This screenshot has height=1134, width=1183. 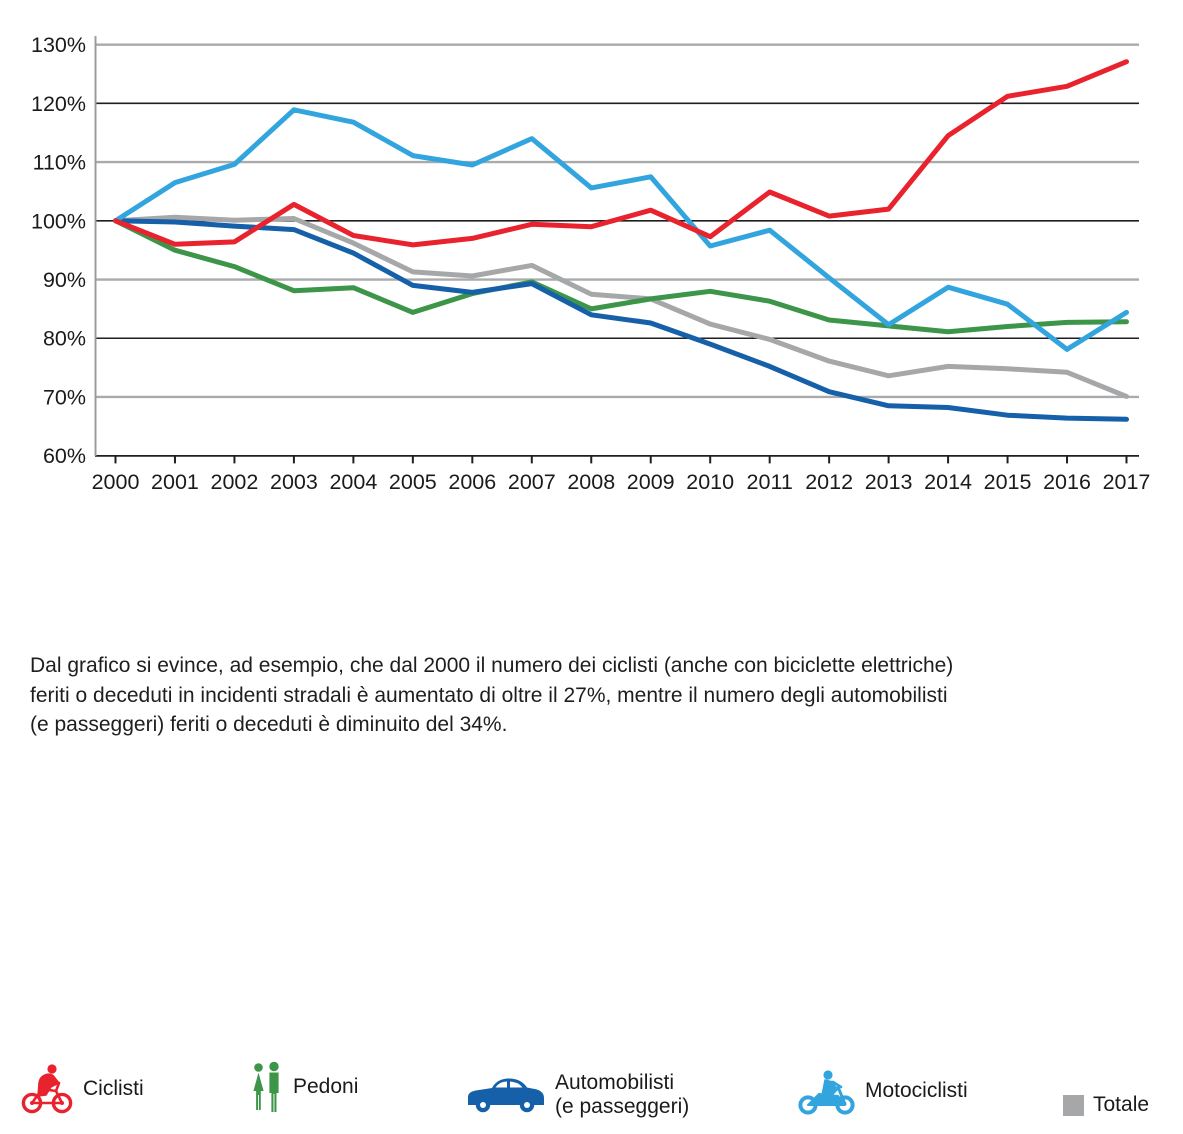 I want to click on motorcycle-icon, so click(x=826, y=1092).